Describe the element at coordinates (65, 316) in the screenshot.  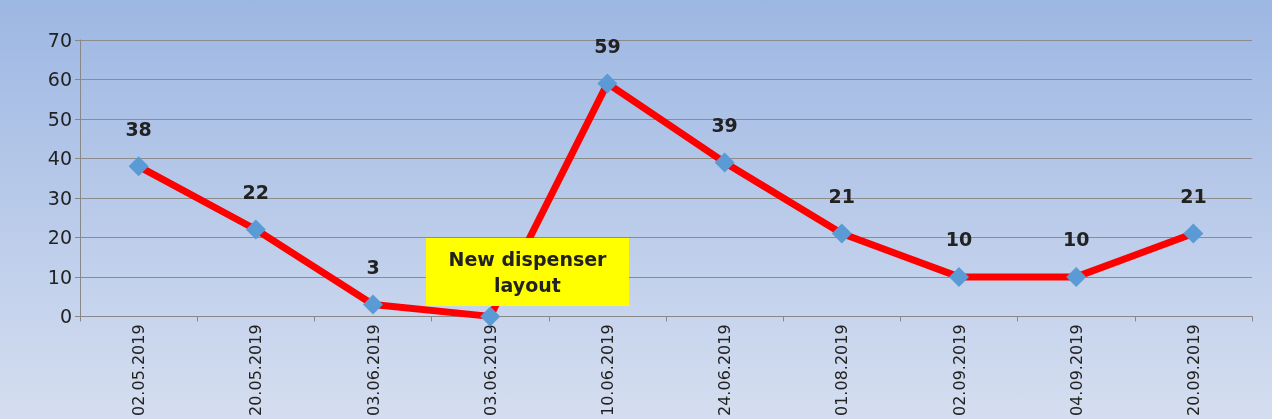
I see `y-tick-label: 0` at that location.